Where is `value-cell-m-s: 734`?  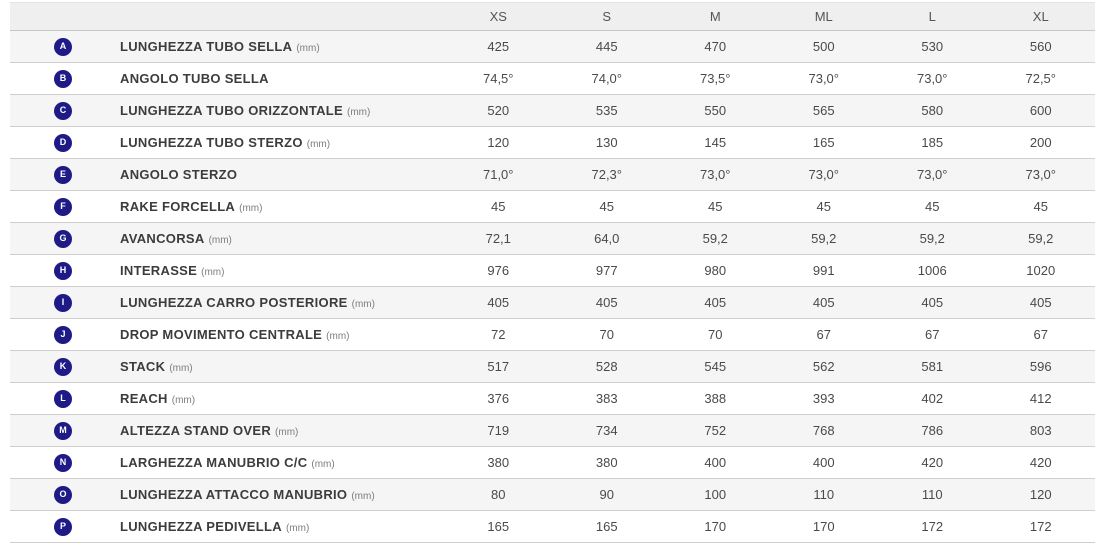 value-cell-m-s: 734 is located at coordinates (606, 430).